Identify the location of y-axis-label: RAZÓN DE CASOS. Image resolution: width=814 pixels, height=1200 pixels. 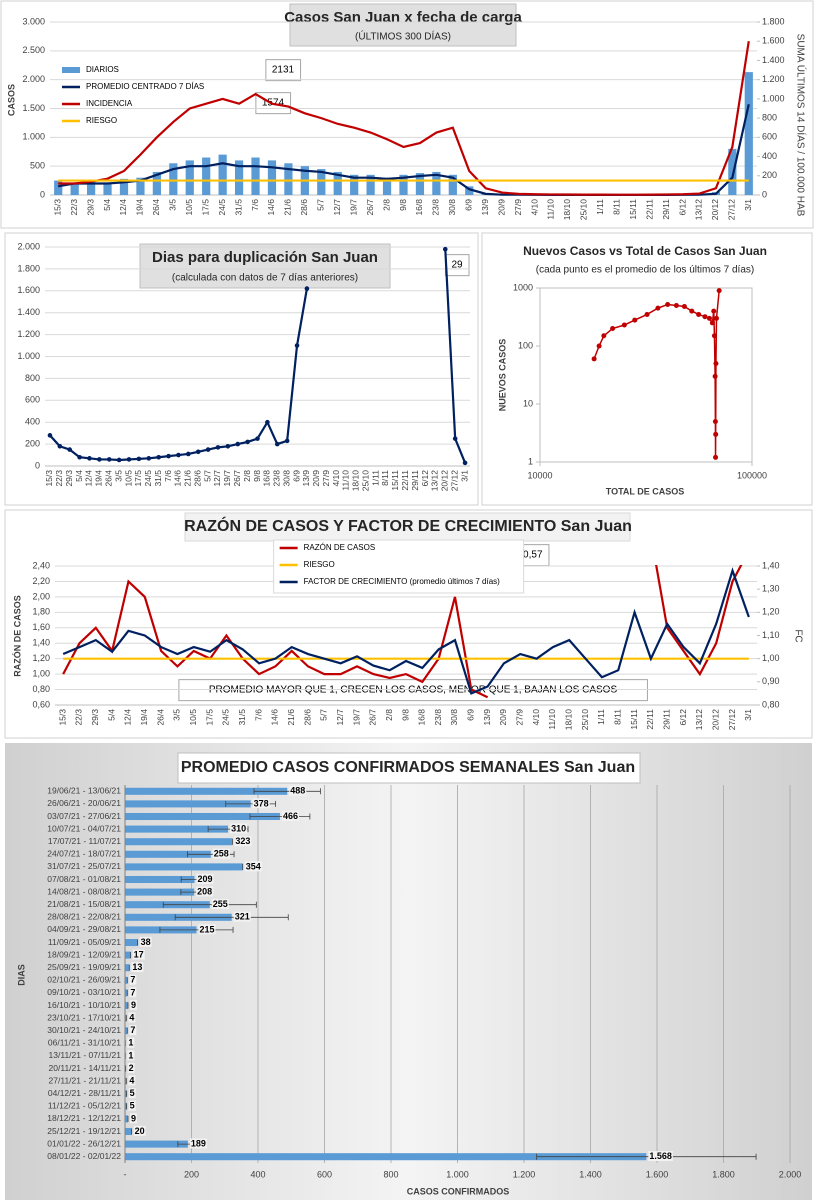
(16, 636).